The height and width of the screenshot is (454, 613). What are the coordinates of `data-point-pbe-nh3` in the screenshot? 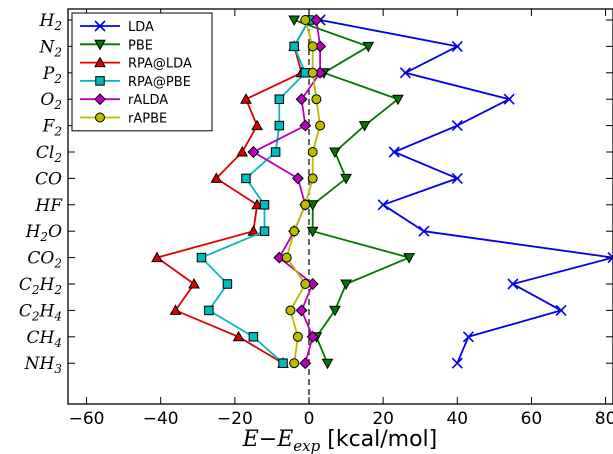 It's located at (327, 364).